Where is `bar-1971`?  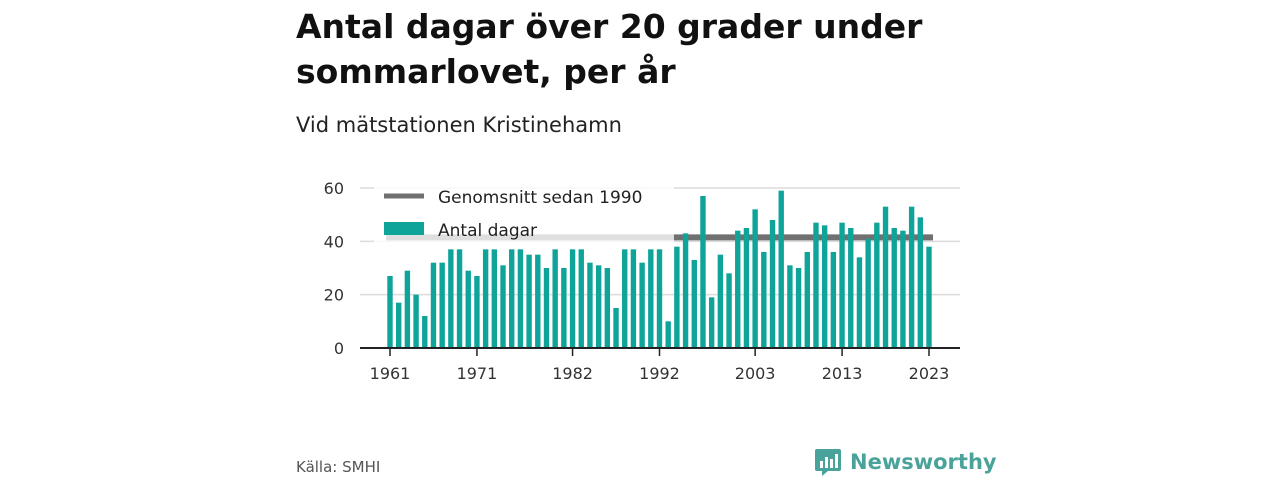
bar-1971 is located at coordinates (477, 312).